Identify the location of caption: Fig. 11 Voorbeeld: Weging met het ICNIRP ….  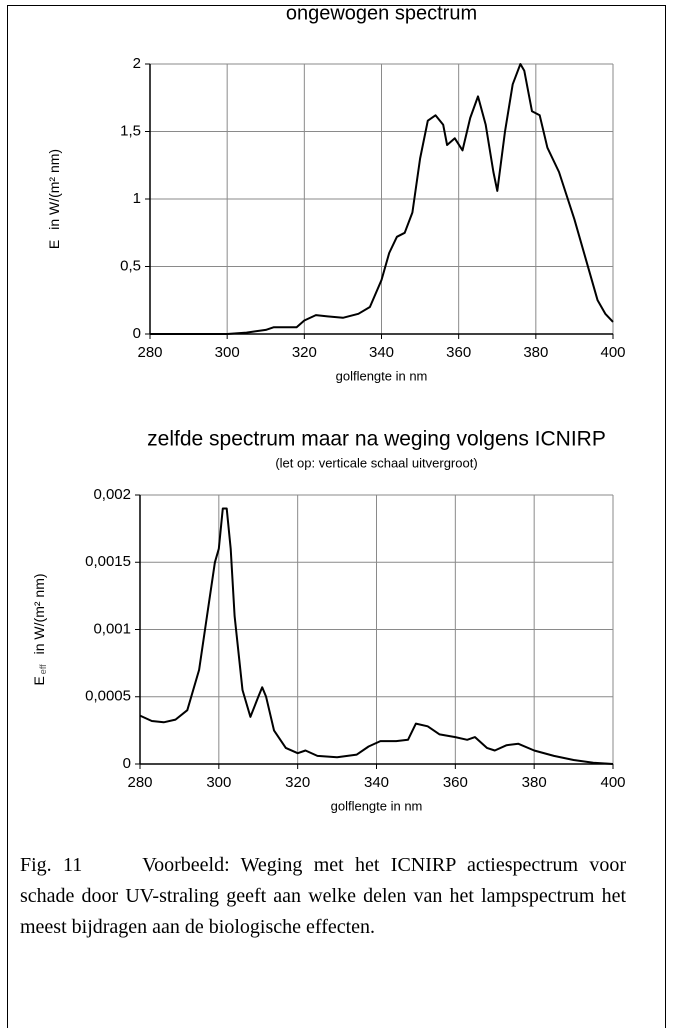
(323, 896).